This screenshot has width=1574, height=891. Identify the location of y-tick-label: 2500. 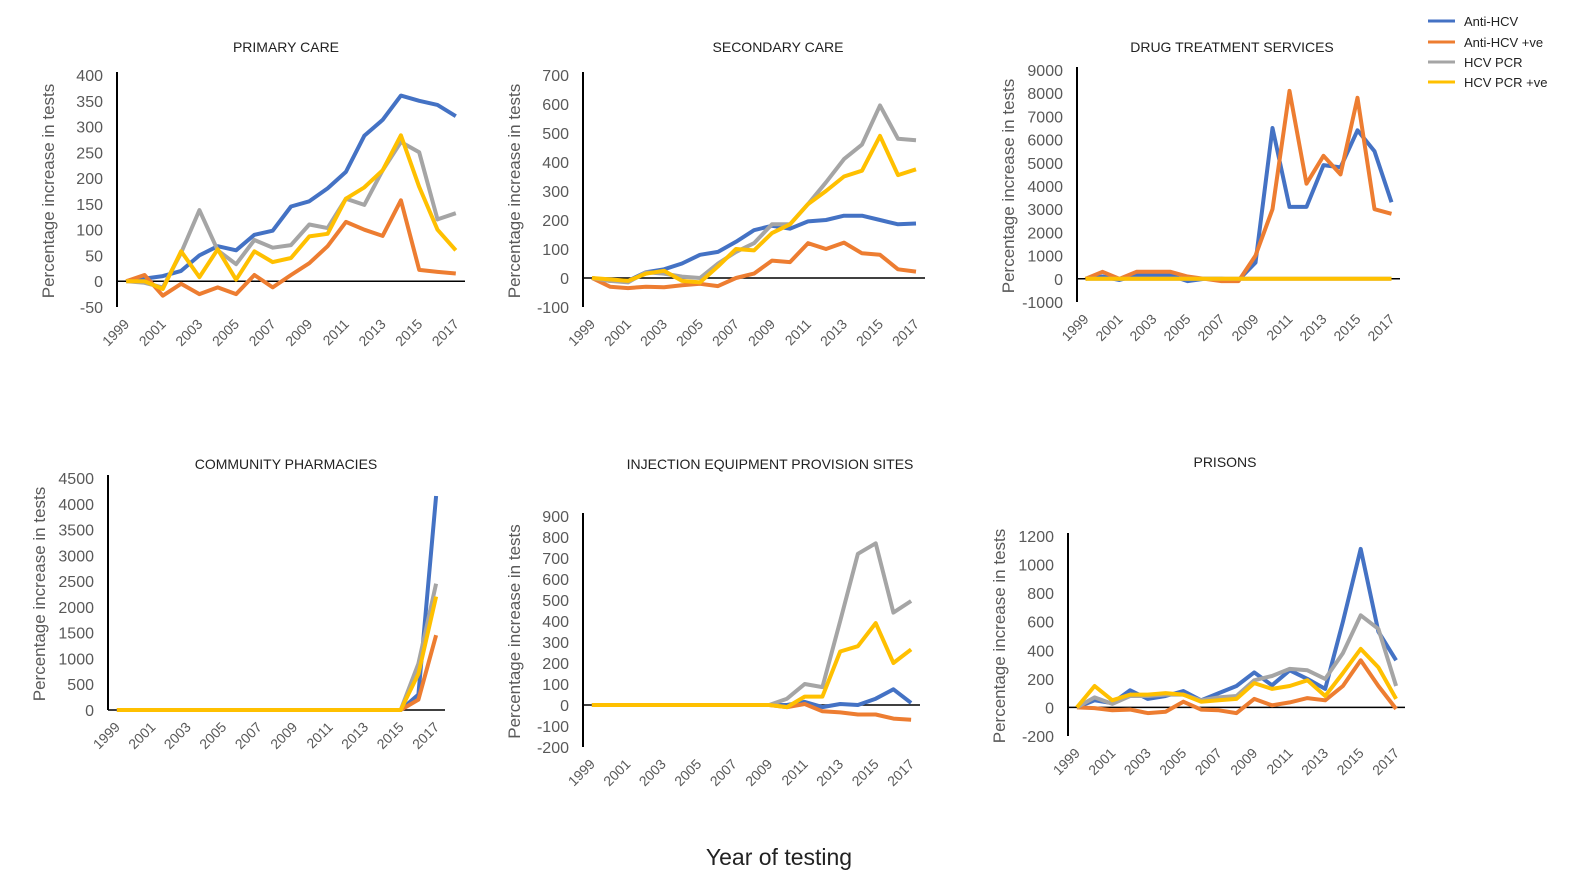
(76, 582).